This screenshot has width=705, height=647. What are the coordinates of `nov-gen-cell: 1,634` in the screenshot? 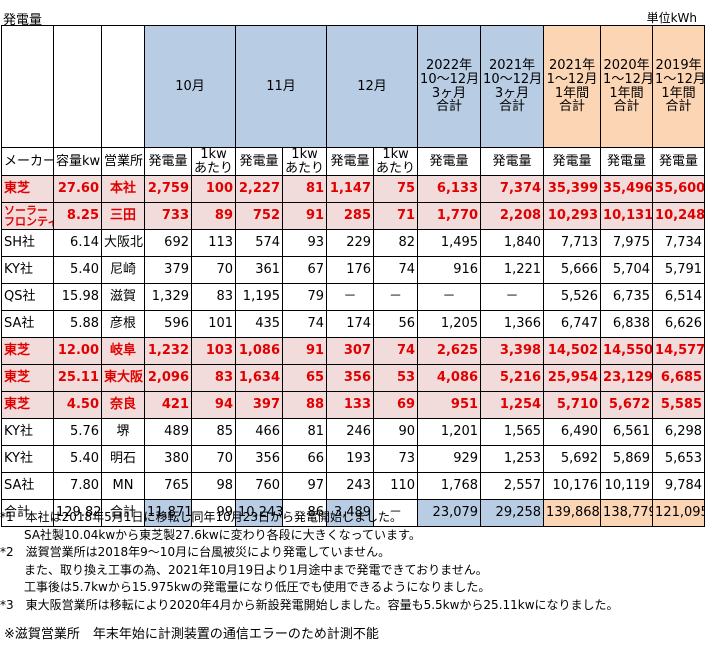 It's located at (259, 378).